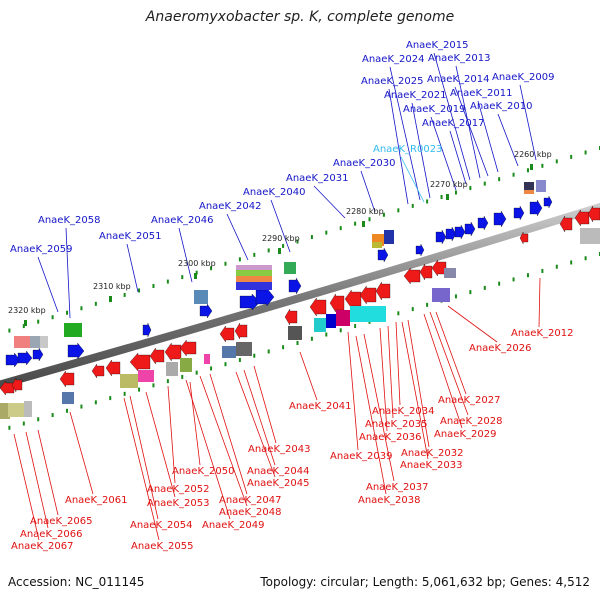 The image size is (600, 600). Describe the element at coordinates (233, 525) in the screenshot. I see `reverse-gene-label: AnaeK_2049` at that location.